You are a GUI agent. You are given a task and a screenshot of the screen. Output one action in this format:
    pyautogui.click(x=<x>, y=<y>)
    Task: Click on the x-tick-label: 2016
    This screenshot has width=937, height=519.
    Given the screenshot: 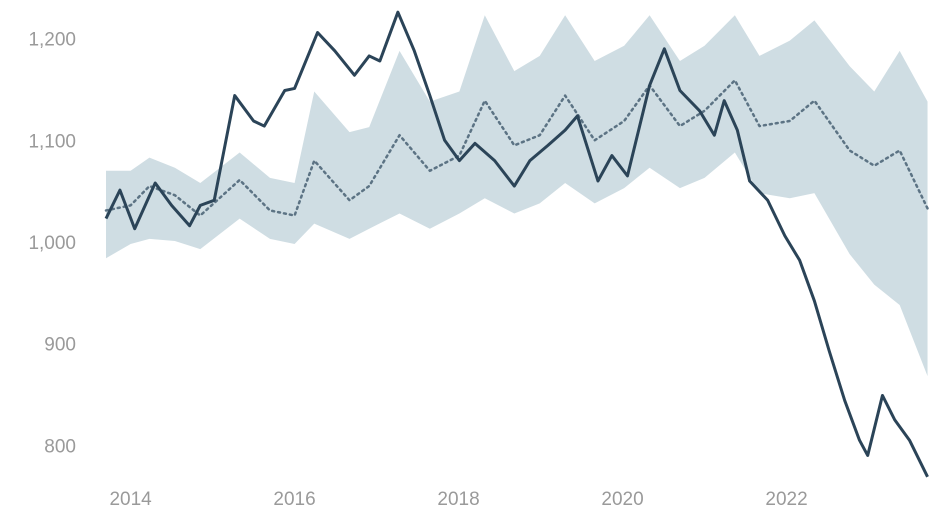 What is the action you would take?
    pyautogui.click(x=294, y=499)
    